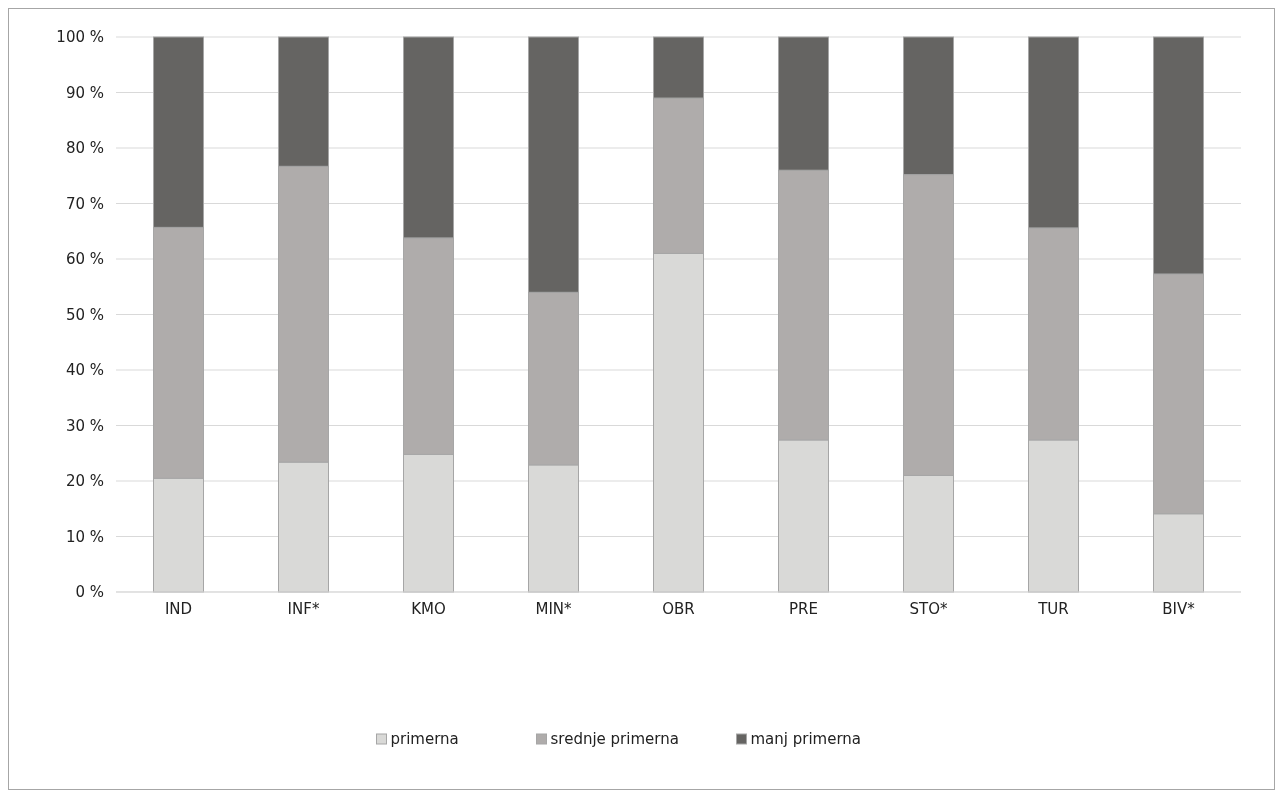 Image resolution: width=1283 pixels, height=798 pixels. What do you see at coordinates (1053, 609) in the screenshot?
I see `x-tick-label: TUR` at bounding box center [1053, 609].